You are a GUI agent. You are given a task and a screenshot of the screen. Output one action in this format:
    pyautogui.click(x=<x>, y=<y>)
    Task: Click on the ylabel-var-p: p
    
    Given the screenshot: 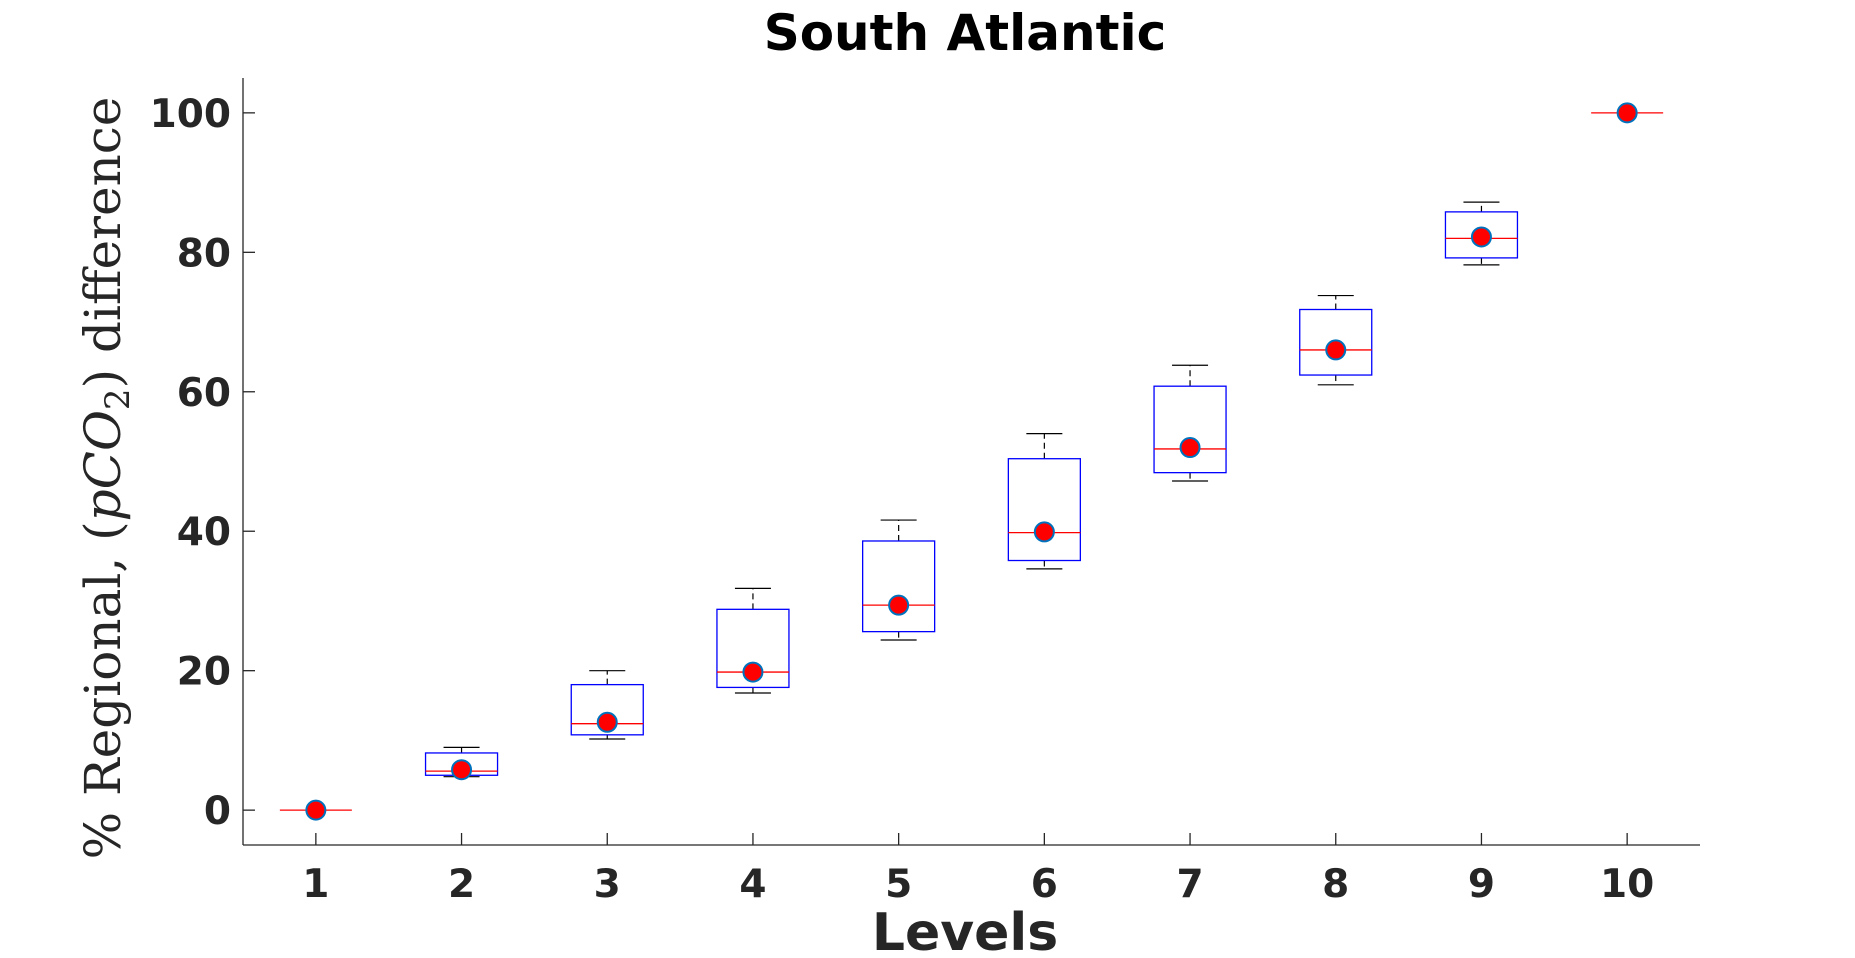 What is the action you would take?
    pyautogui.click(x=103, y=505)
    